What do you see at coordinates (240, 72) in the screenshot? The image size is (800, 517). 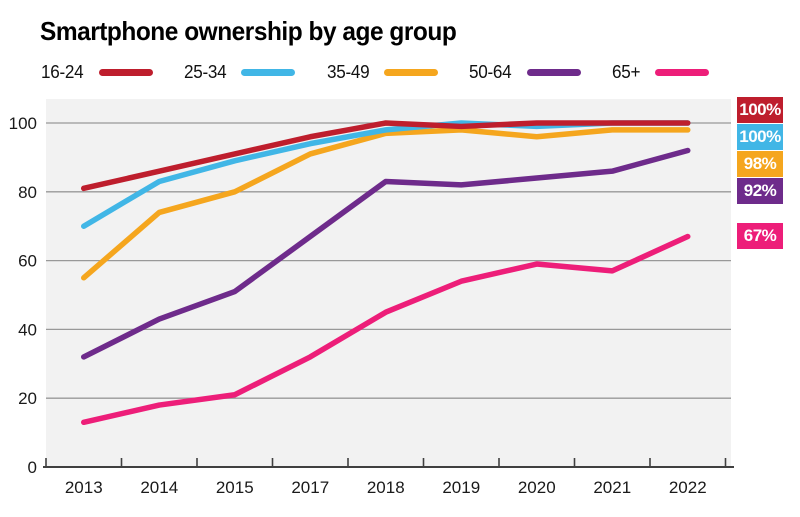 I see `legend-item-25-34: 25-34` at bounding box center [240, 72].